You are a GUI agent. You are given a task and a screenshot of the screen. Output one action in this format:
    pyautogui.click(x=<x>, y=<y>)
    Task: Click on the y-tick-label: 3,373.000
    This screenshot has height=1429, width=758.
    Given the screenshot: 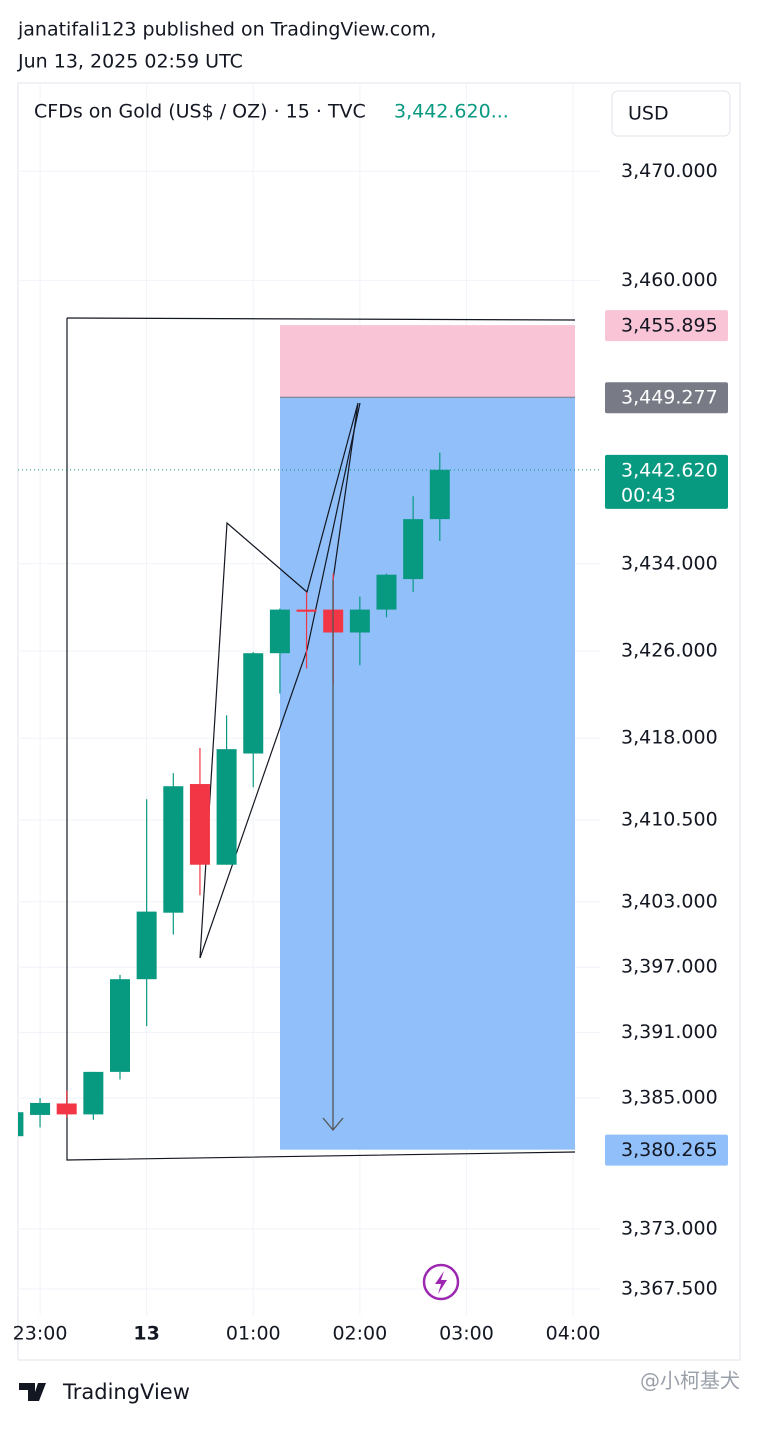 What is the action you would take?
    pyautogui.click(x=669, y=1228)
    